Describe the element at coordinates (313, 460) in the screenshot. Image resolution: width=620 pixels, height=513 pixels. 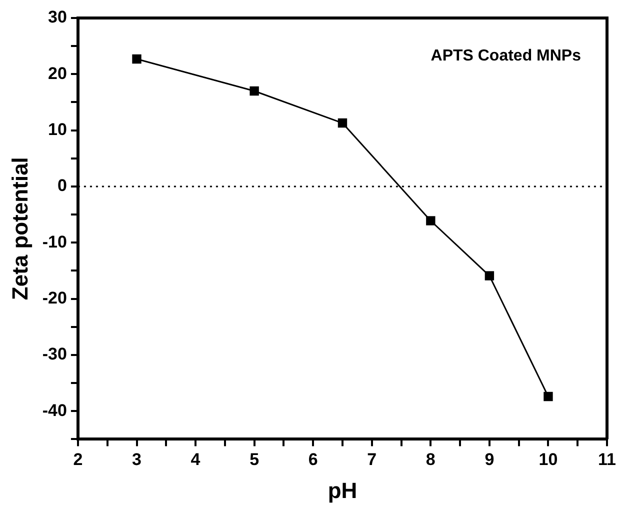
I see `x-tick-label: 6` at that location.